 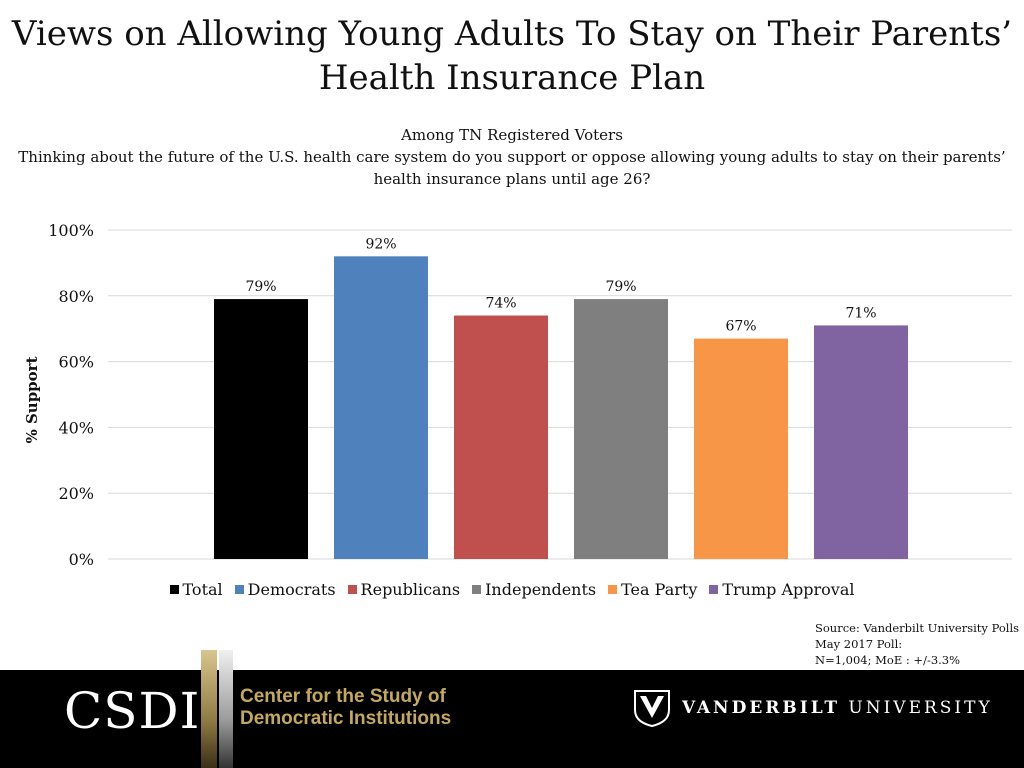 What do you see at coordinates (512, 135) in the screenshot?
I see `subtitle-population: Among TN Registered Voters` at bounding box center [512, 135].